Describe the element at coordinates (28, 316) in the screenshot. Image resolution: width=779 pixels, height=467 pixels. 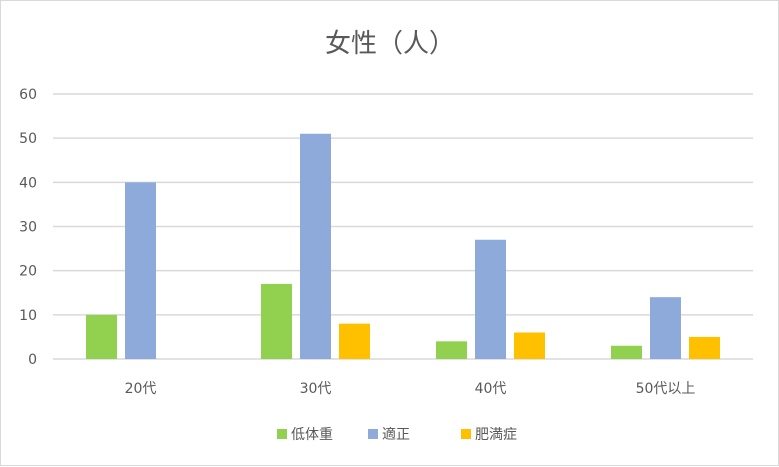
I see `y-tick-label: 10` at that location.